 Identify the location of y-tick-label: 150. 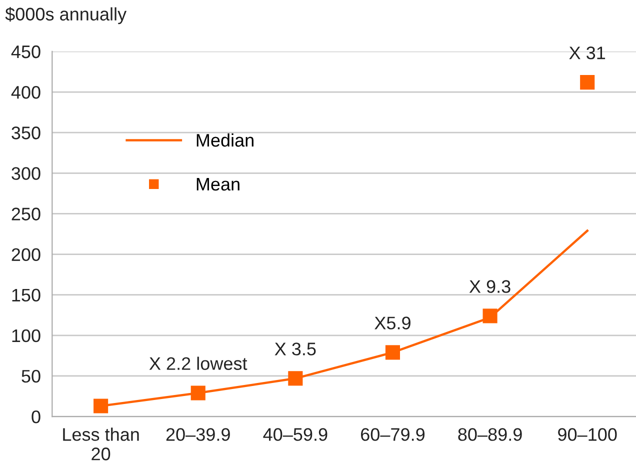
(26, 295).